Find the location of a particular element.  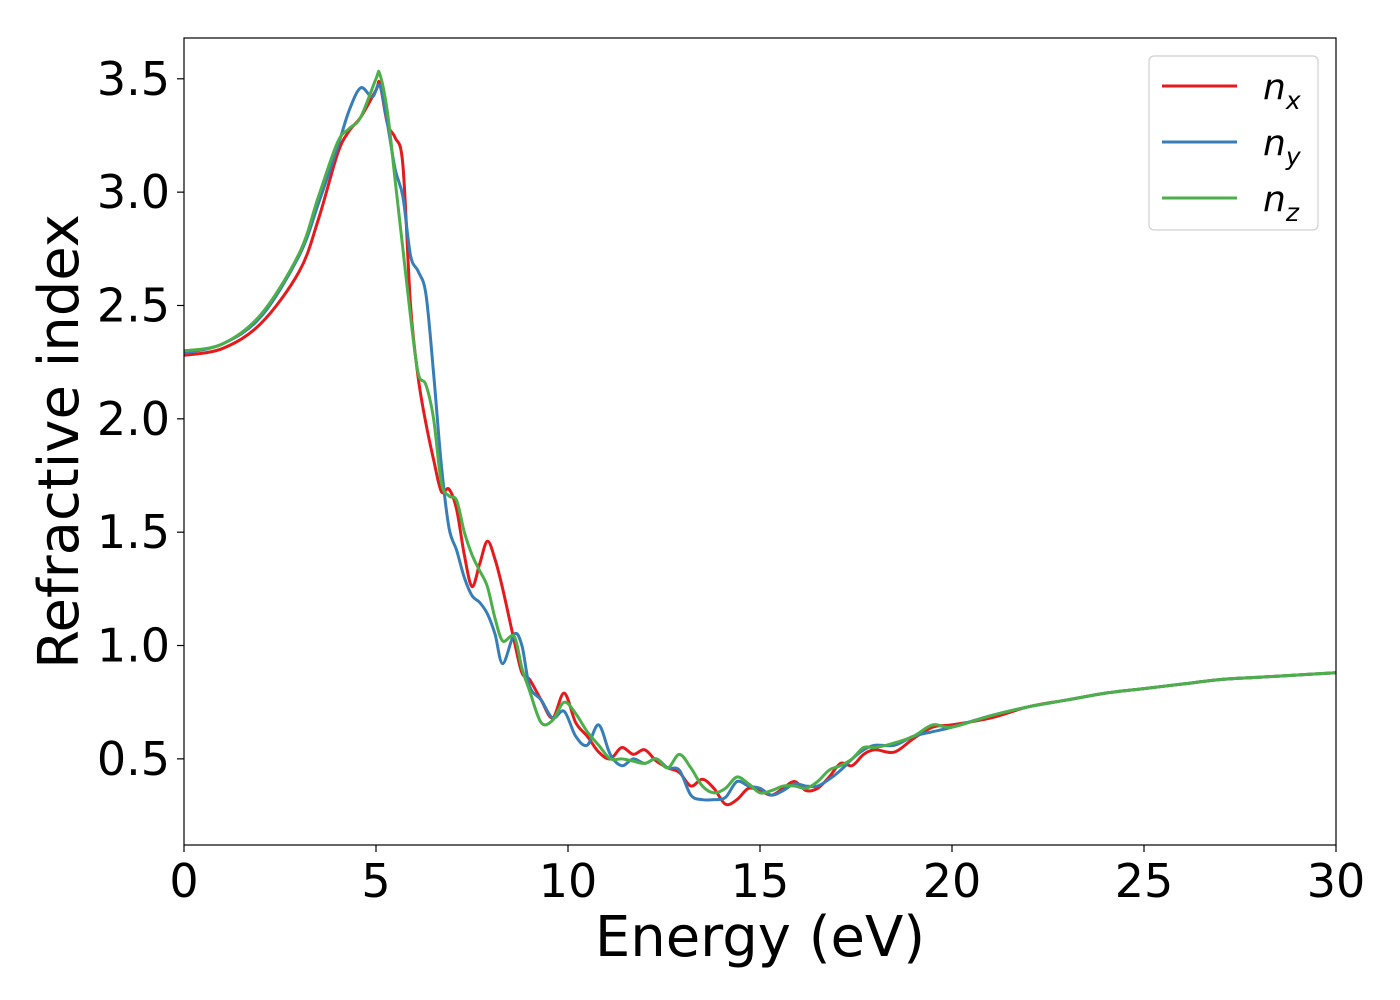

x-tick-label: 10 is located at coordinates (568, 881).